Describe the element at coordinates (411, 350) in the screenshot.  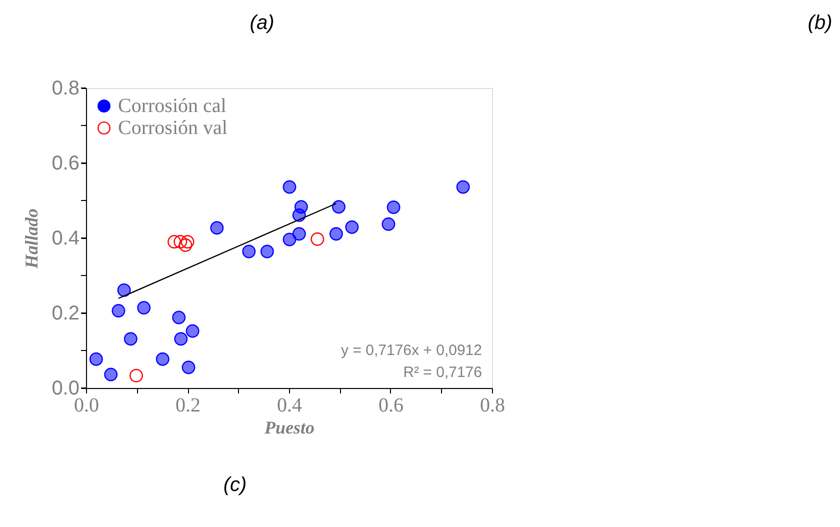
I see `annotation: y = 0,7176x + 0,0912` at that location.